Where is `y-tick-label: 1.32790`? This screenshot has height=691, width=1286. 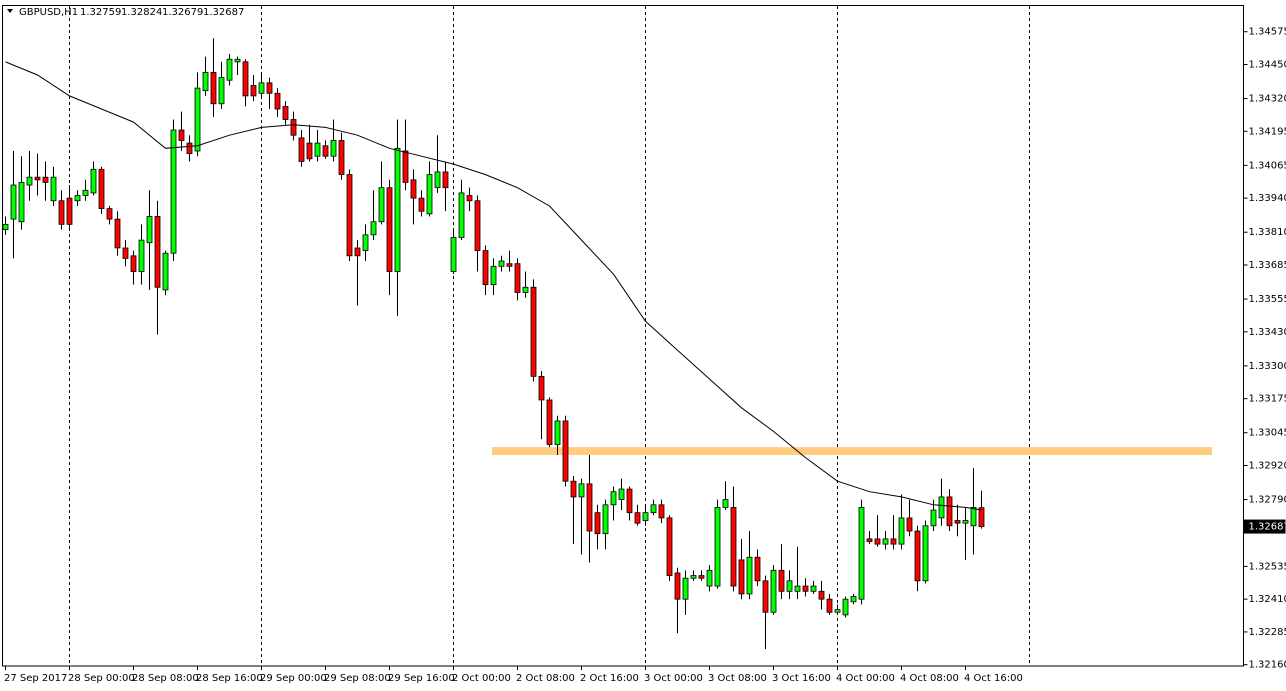
y-tick-label: 1.32790 is located at coordinates (1267, 500).